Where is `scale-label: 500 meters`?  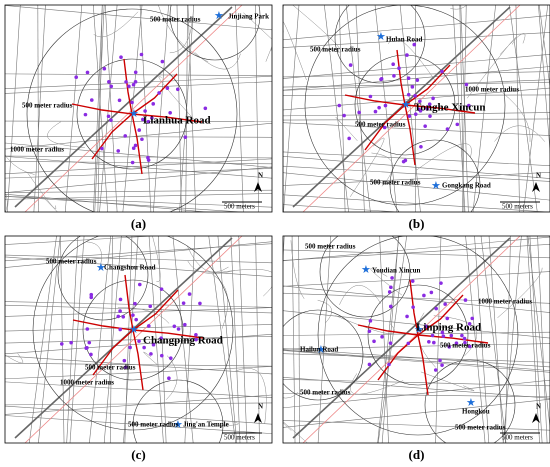 scale-label: 500 meters is located at coordinates (239, 207).